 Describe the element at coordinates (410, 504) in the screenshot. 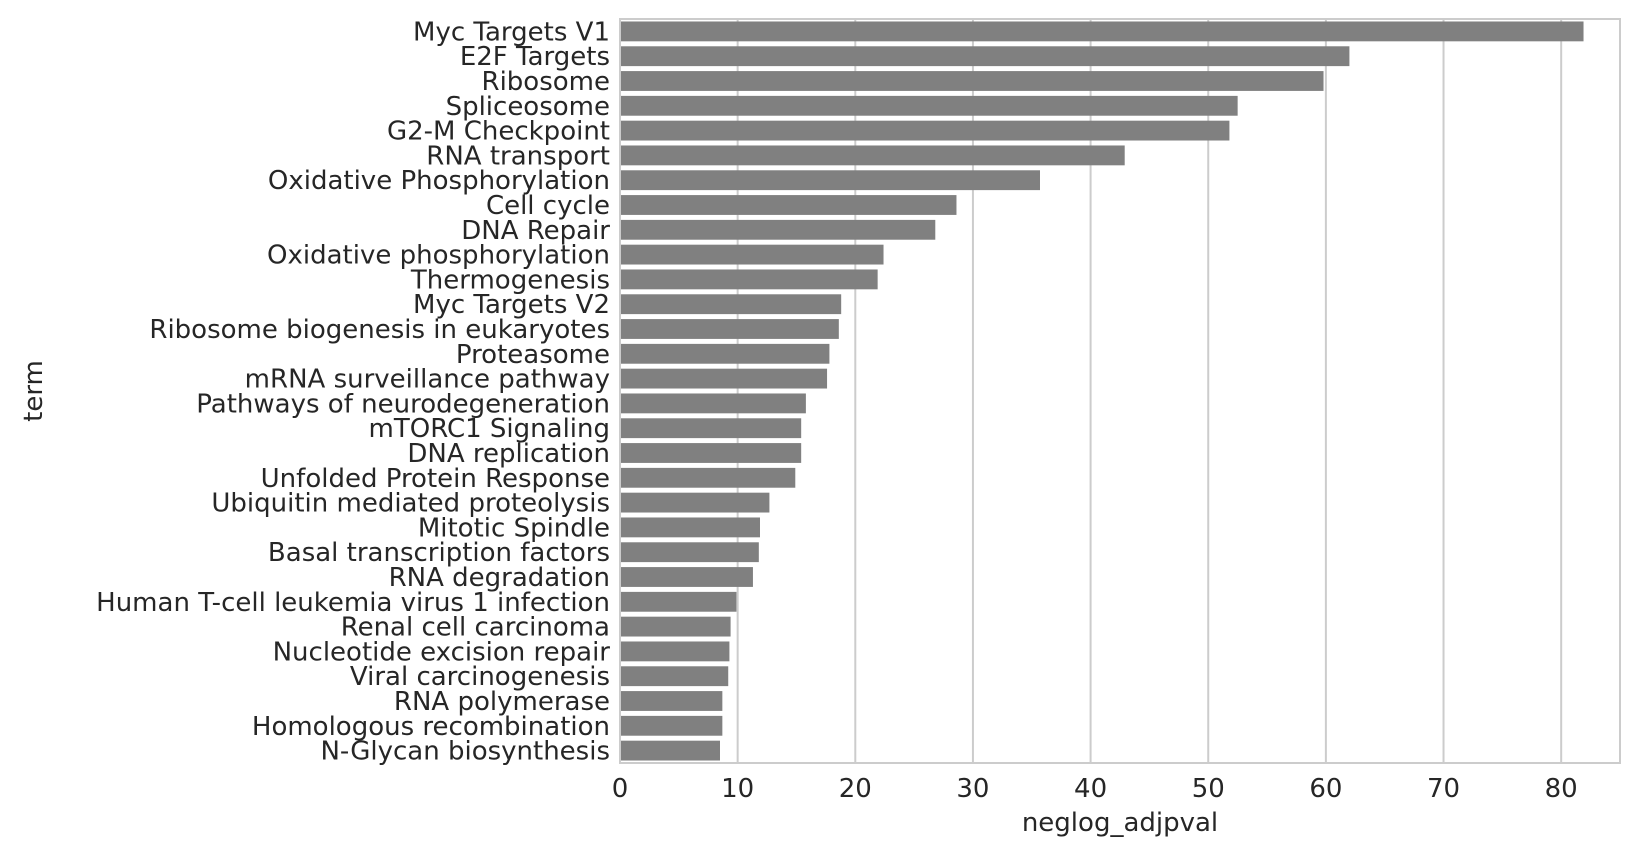

I see `y-tick-label: Ubiquitin mediated proteolysis` at that location.